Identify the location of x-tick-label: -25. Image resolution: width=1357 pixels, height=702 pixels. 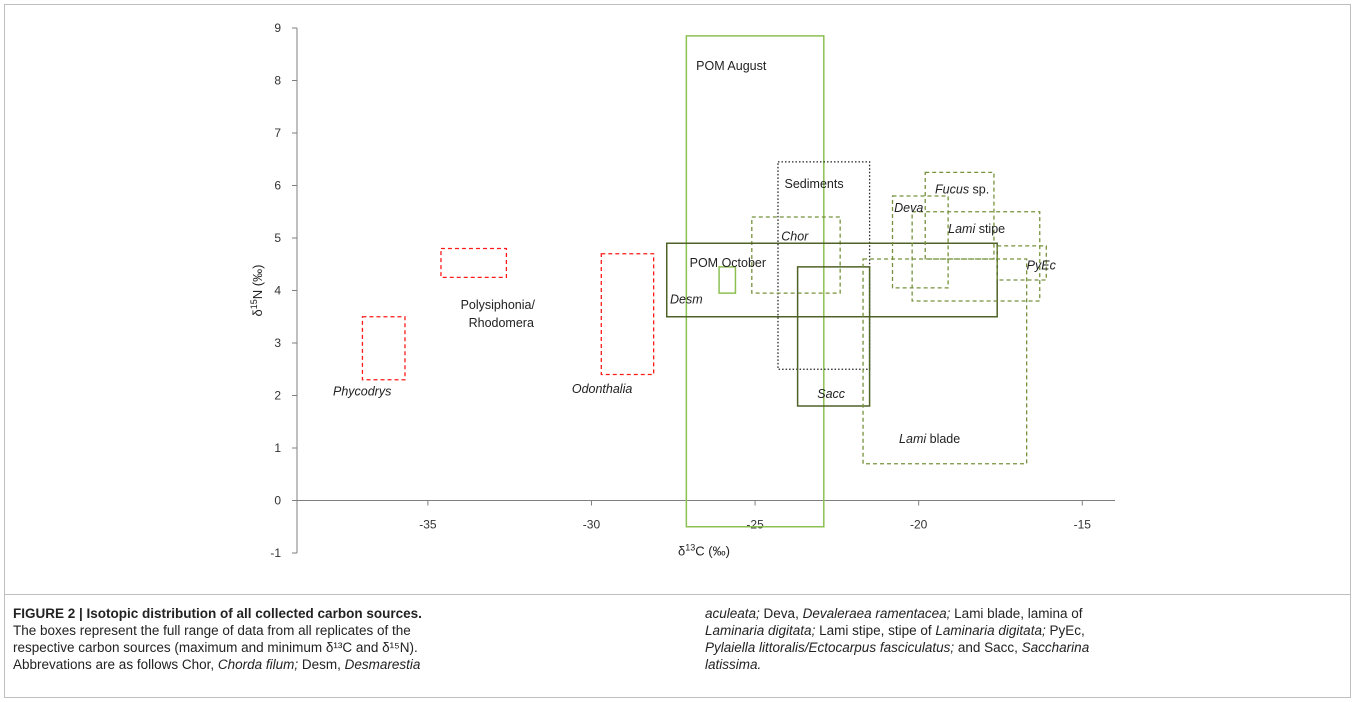
(755, 525).